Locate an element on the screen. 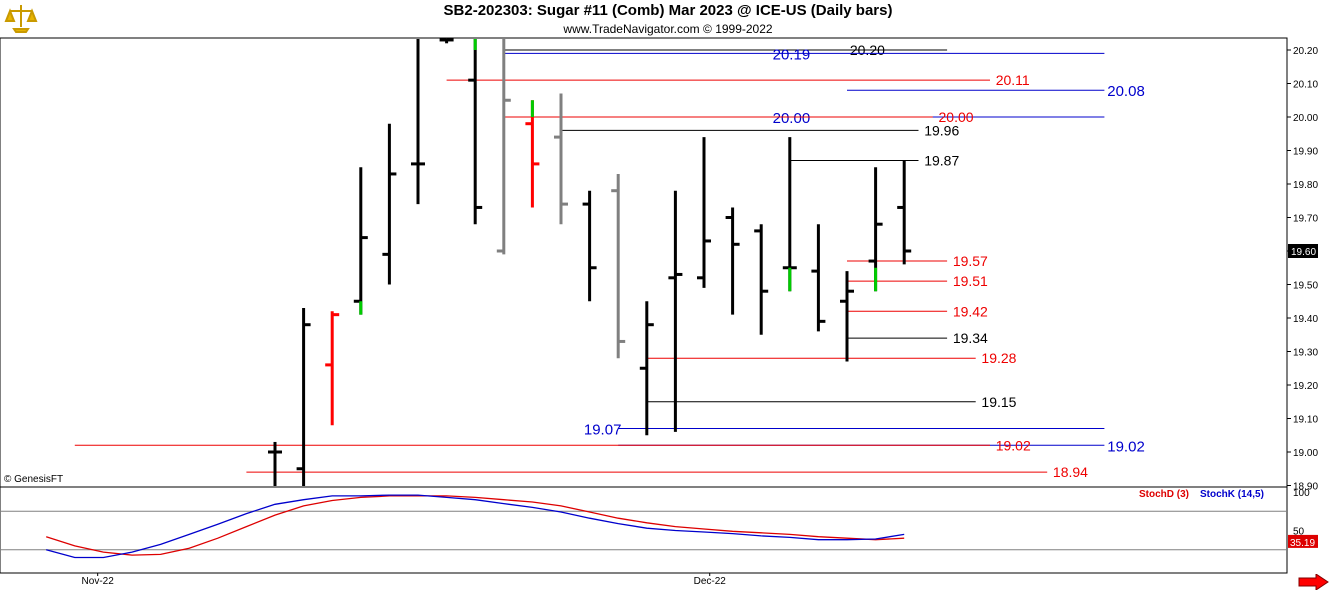  y-tick-label: 19.80 is located at coordinates (1305, 185).